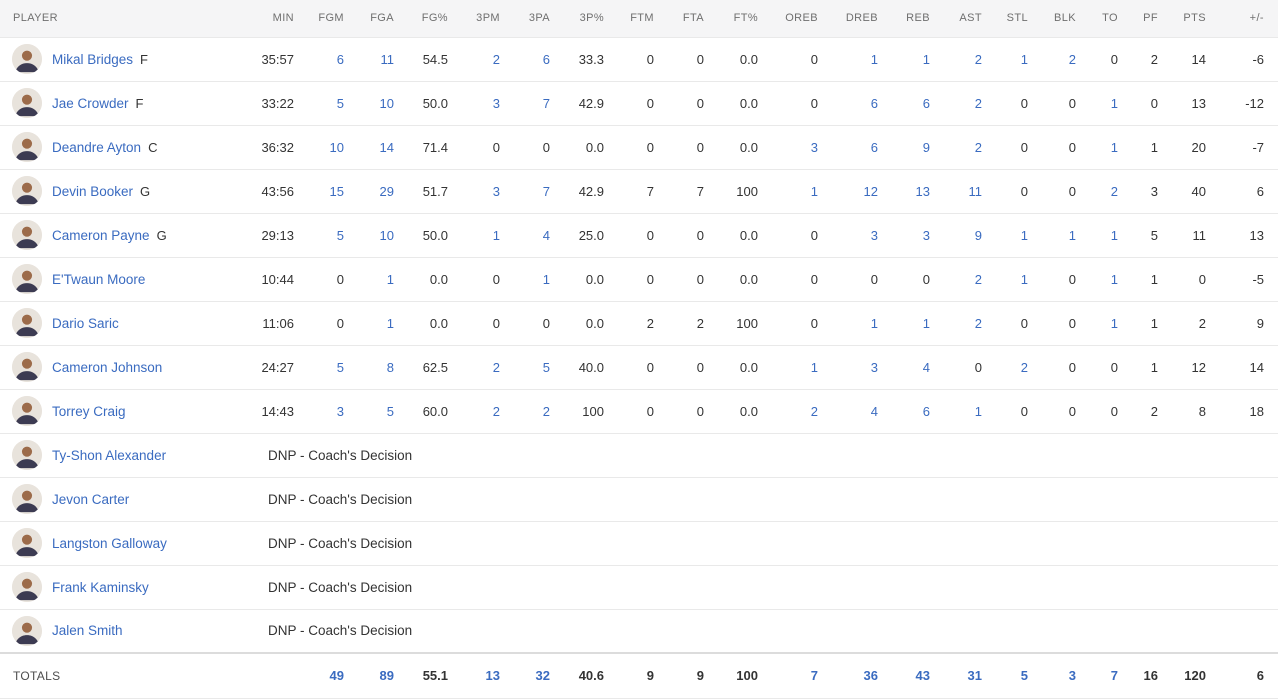  What do you see at coordinates (539, 675) in the screenshot?
I see `totals-stat-link: 32` at bounding box center [539, 675].